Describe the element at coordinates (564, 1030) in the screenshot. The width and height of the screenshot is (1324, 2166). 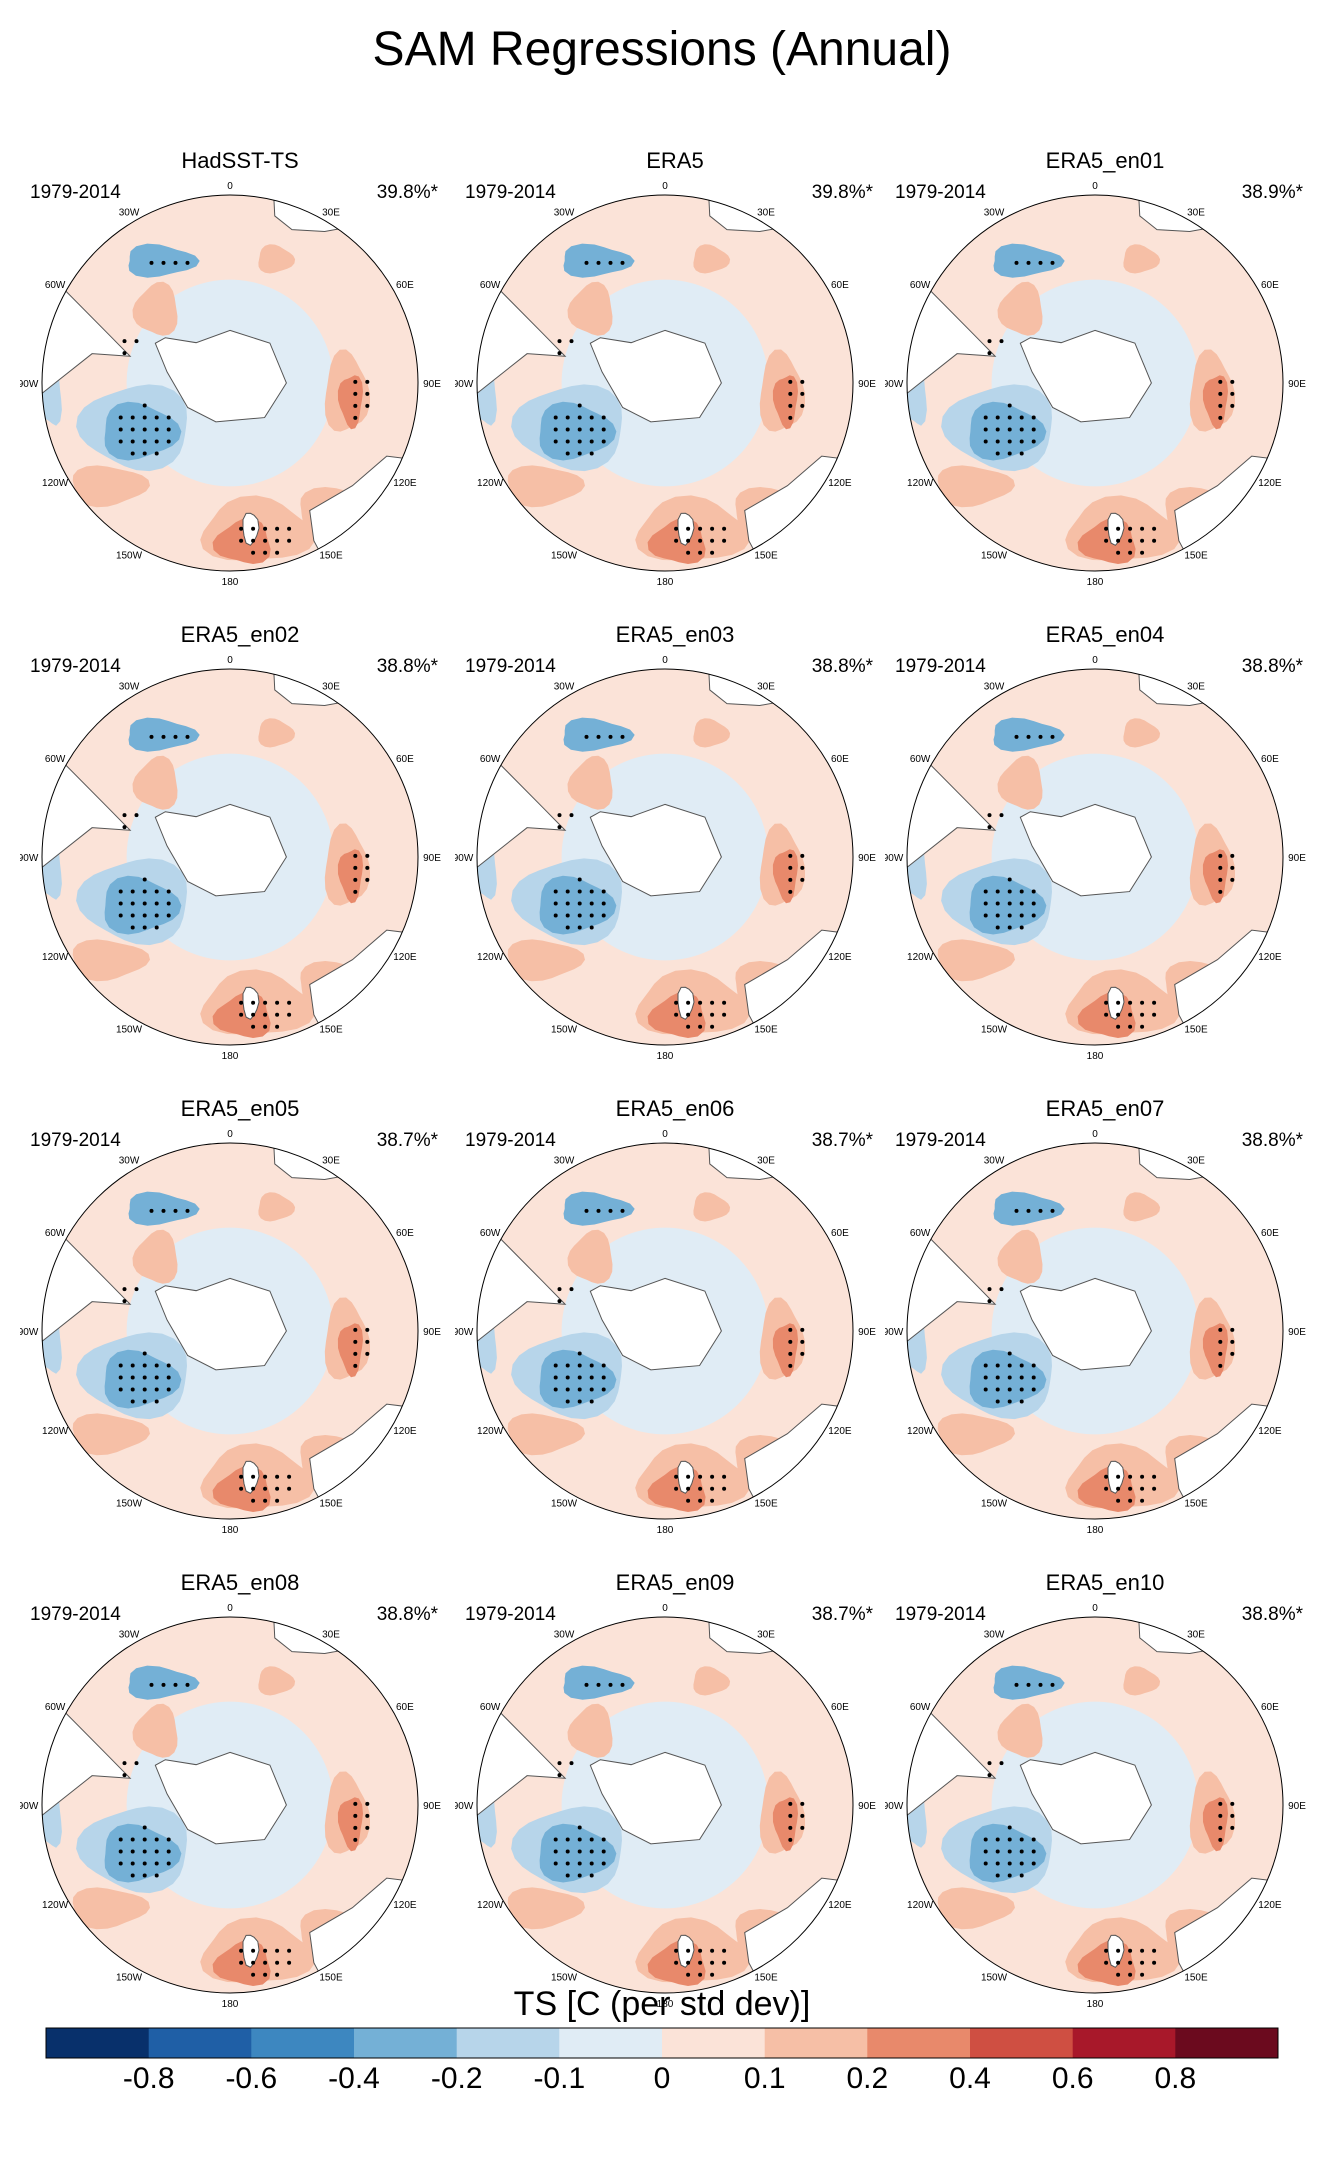
I see `lon-label: 150W` at that location.